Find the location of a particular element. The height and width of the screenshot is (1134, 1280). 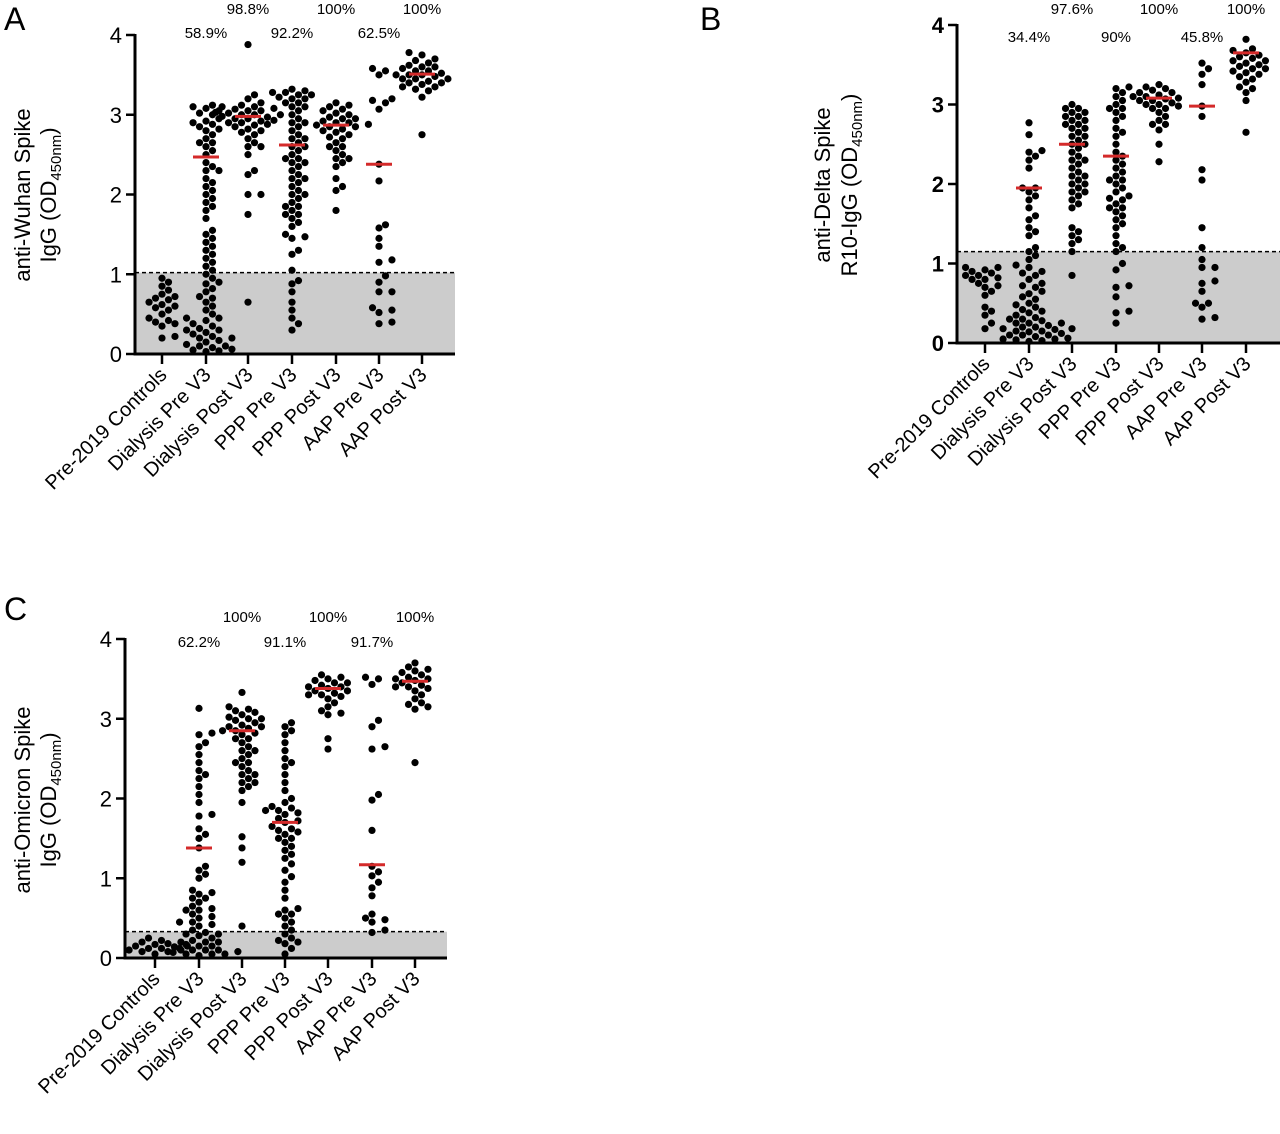

percent-label: 91.1% is located at coordinates (285, 642).